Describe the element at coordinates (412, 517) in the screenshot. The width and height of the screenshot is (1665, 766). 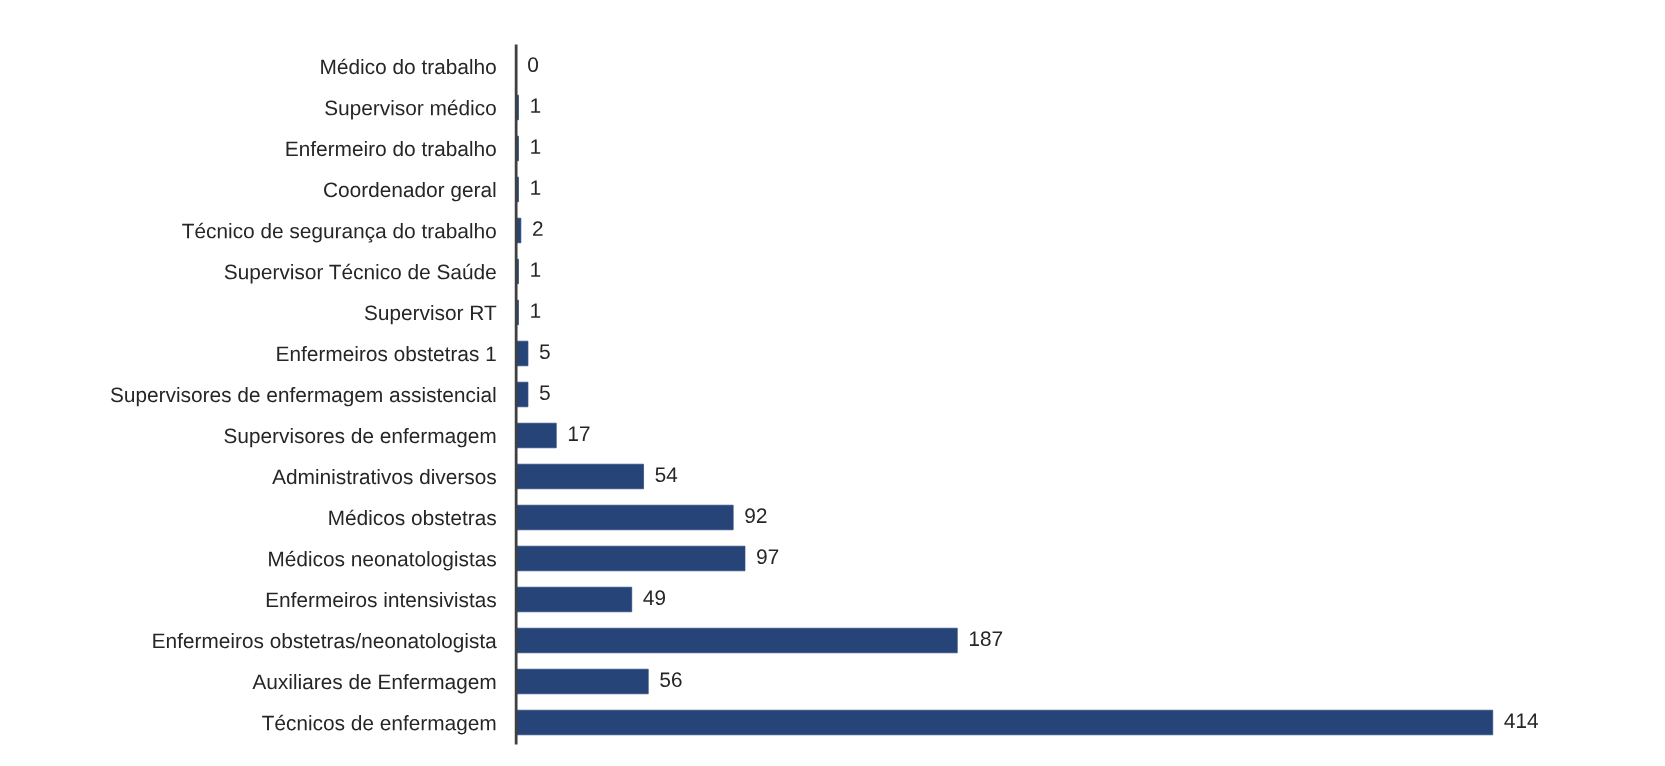
I see `y-tick-label: Médicos obstetras` at that location.